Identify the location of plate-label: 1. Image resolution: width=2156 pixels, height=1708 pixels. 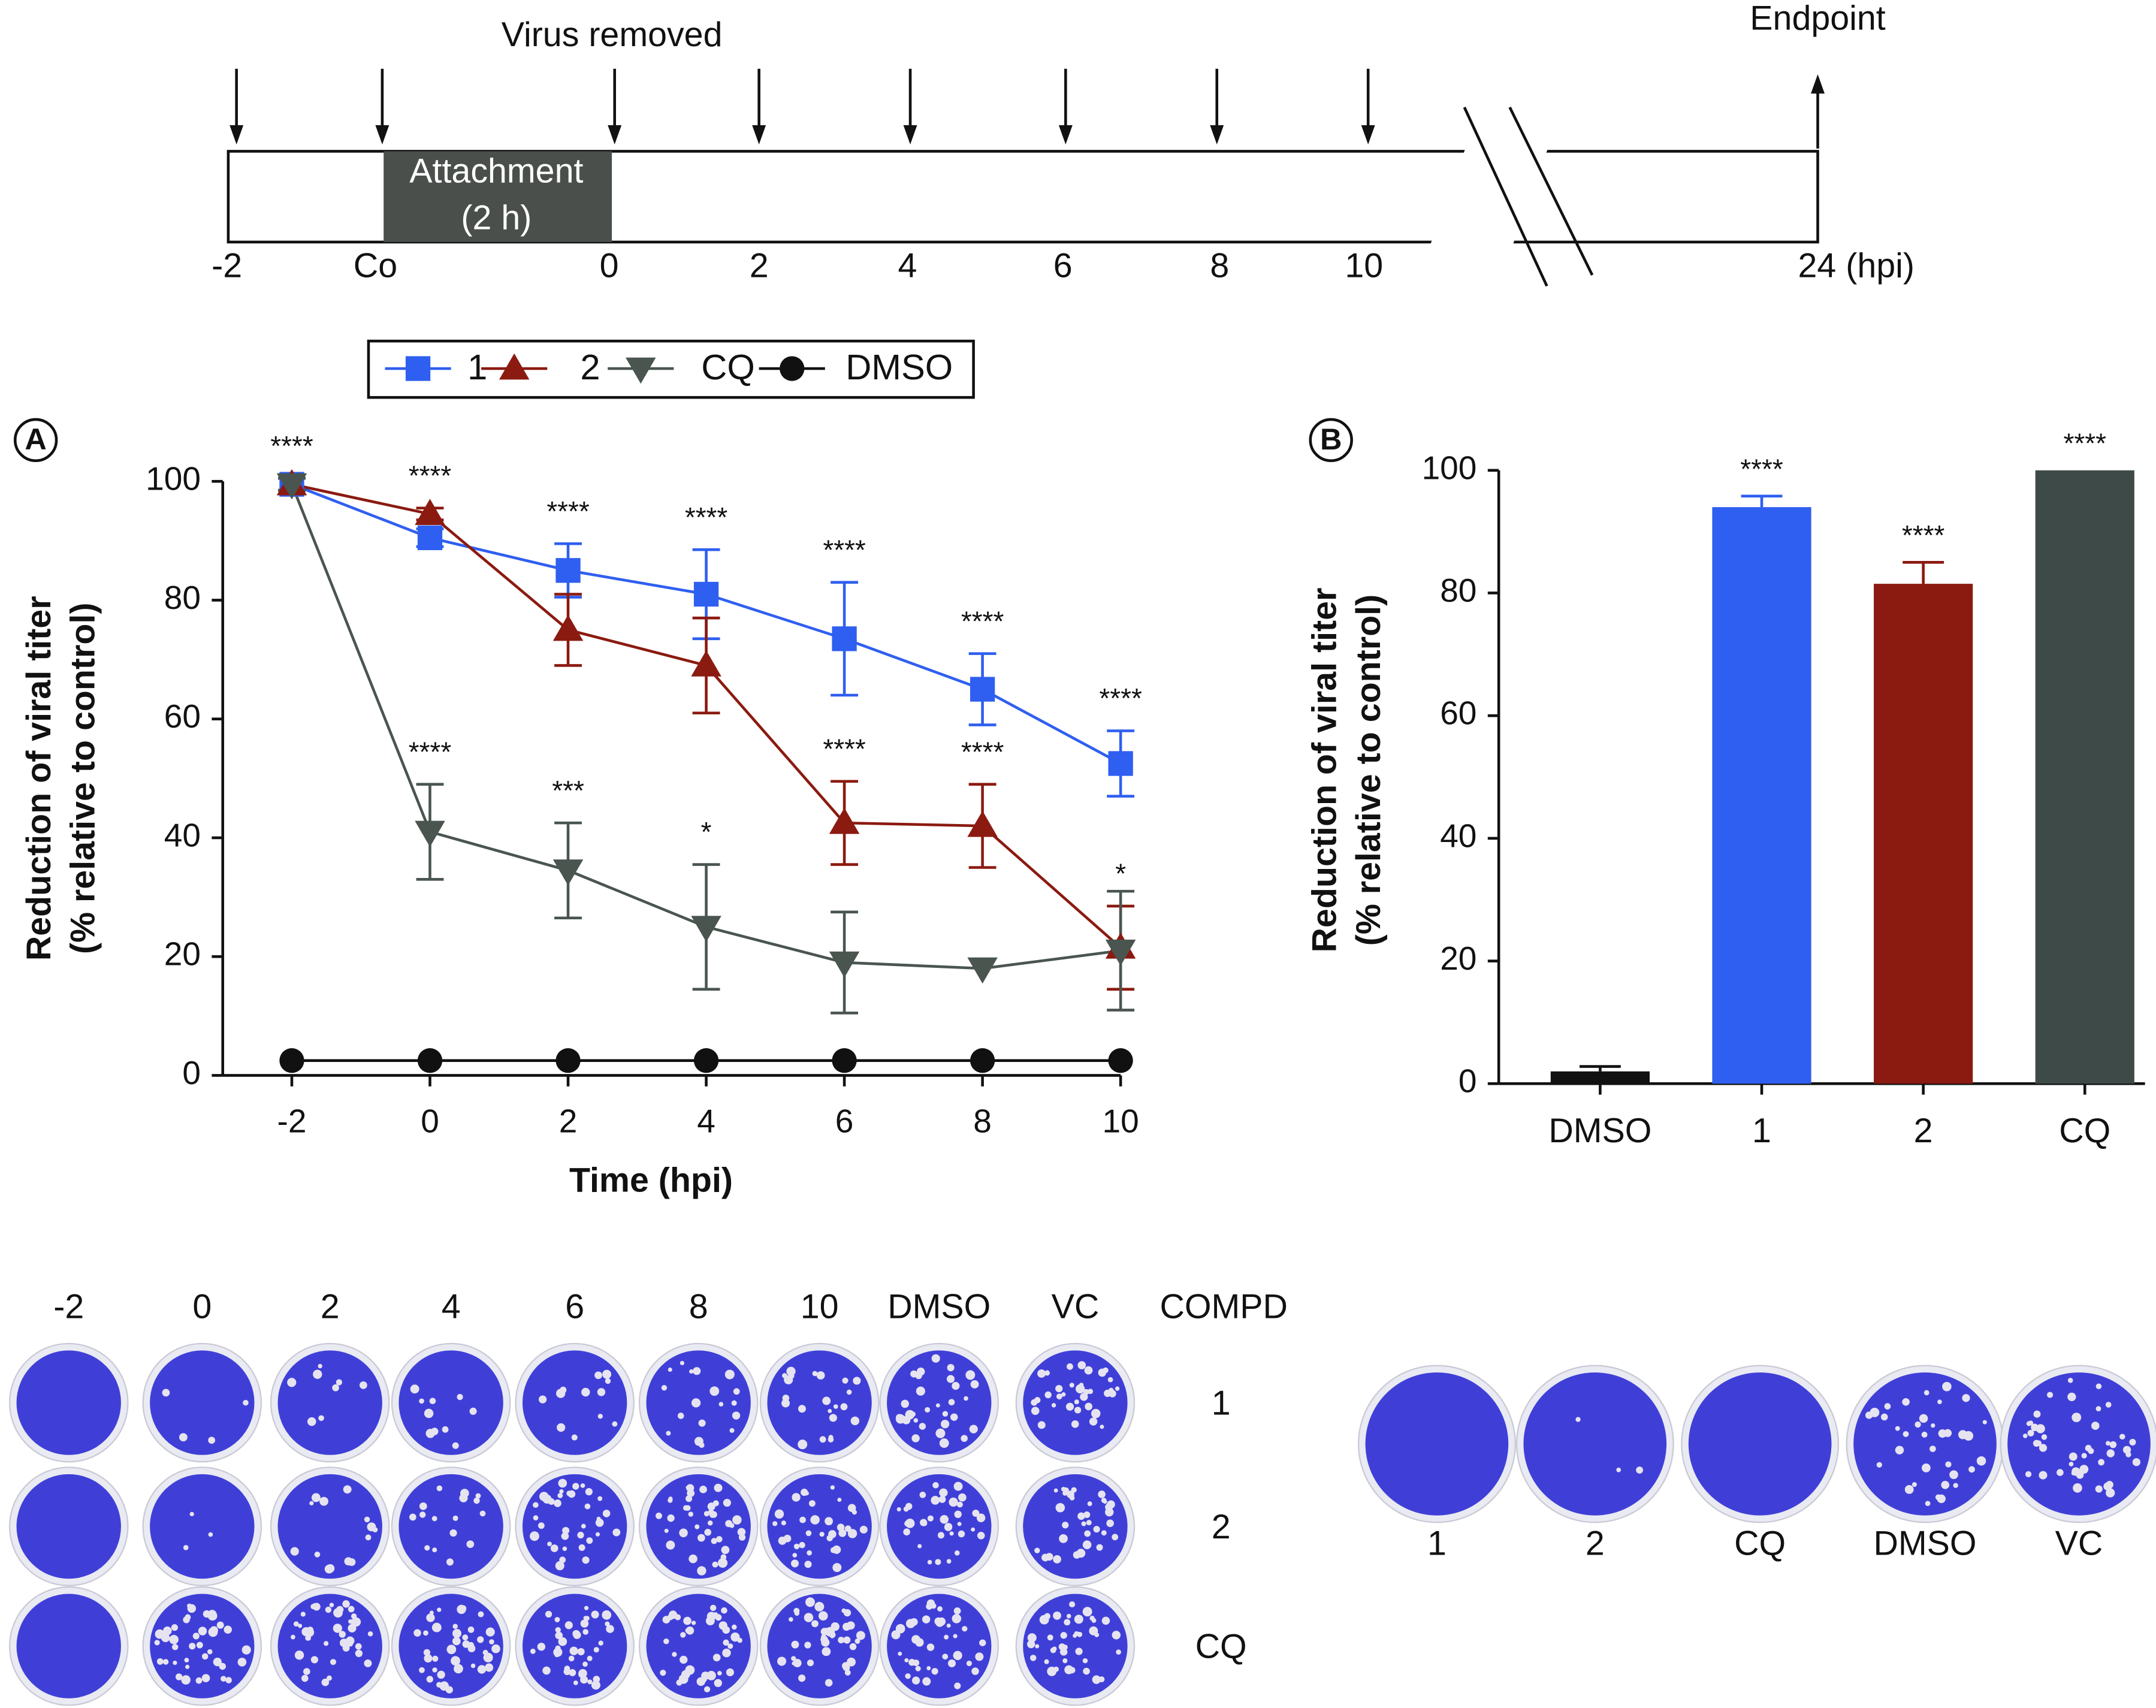
(1437, 1543).